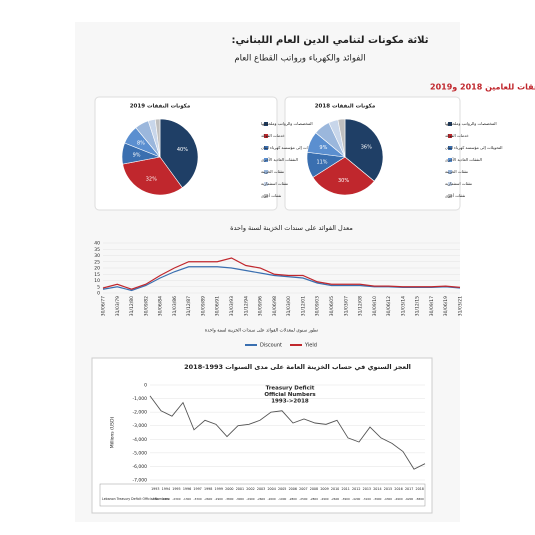  What do you see at coordinates (97, 269) in the screenshot?
I see `y-tick-label: 20` at bounding box center [97, 269].